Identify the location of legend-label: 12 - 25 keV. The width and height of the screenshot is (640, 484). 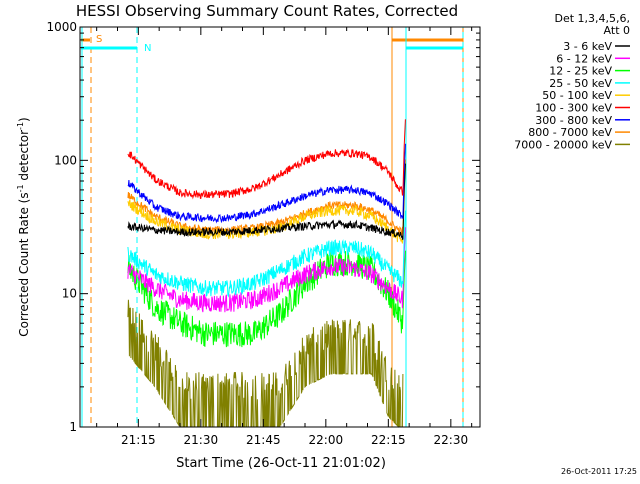
(580, 71).